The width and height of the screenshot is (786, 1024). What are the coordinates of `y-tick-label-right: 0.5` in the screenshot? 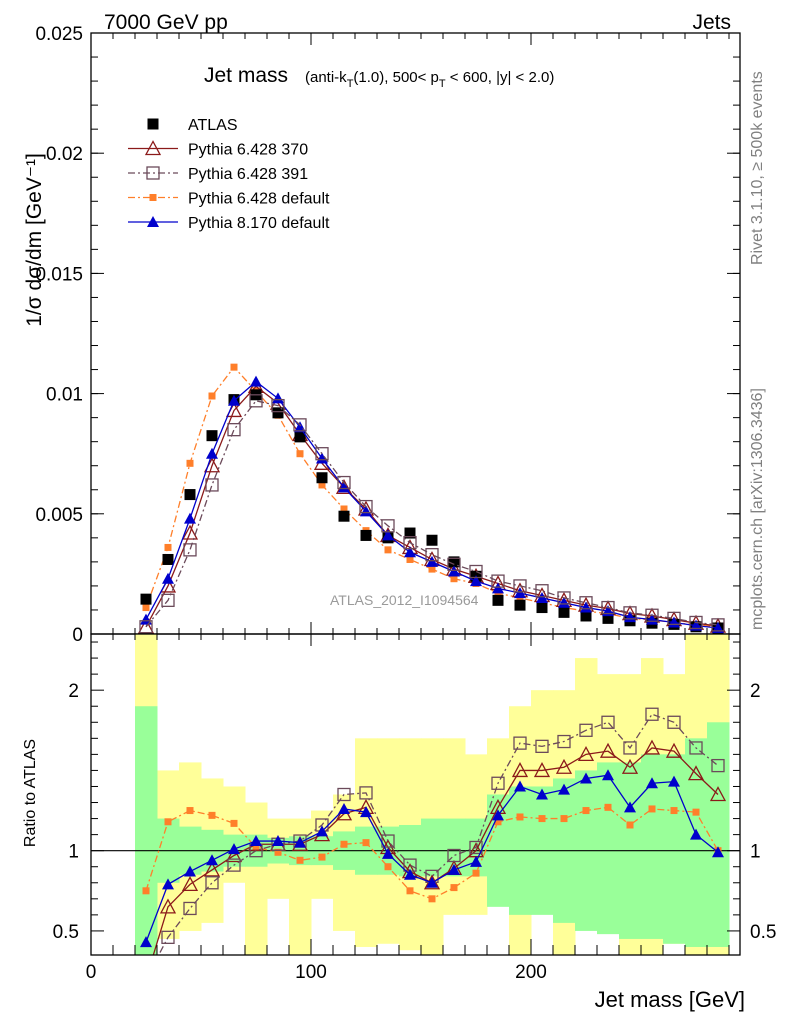 It's located at (763, 932).